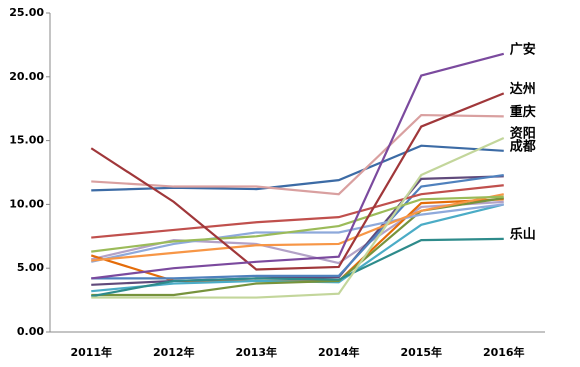 The height and width of the screenshot is (367, 580). Describe the element at coordinates (26, 140) in the screenshot. I see `y-tick-label: 15.00` at that location.